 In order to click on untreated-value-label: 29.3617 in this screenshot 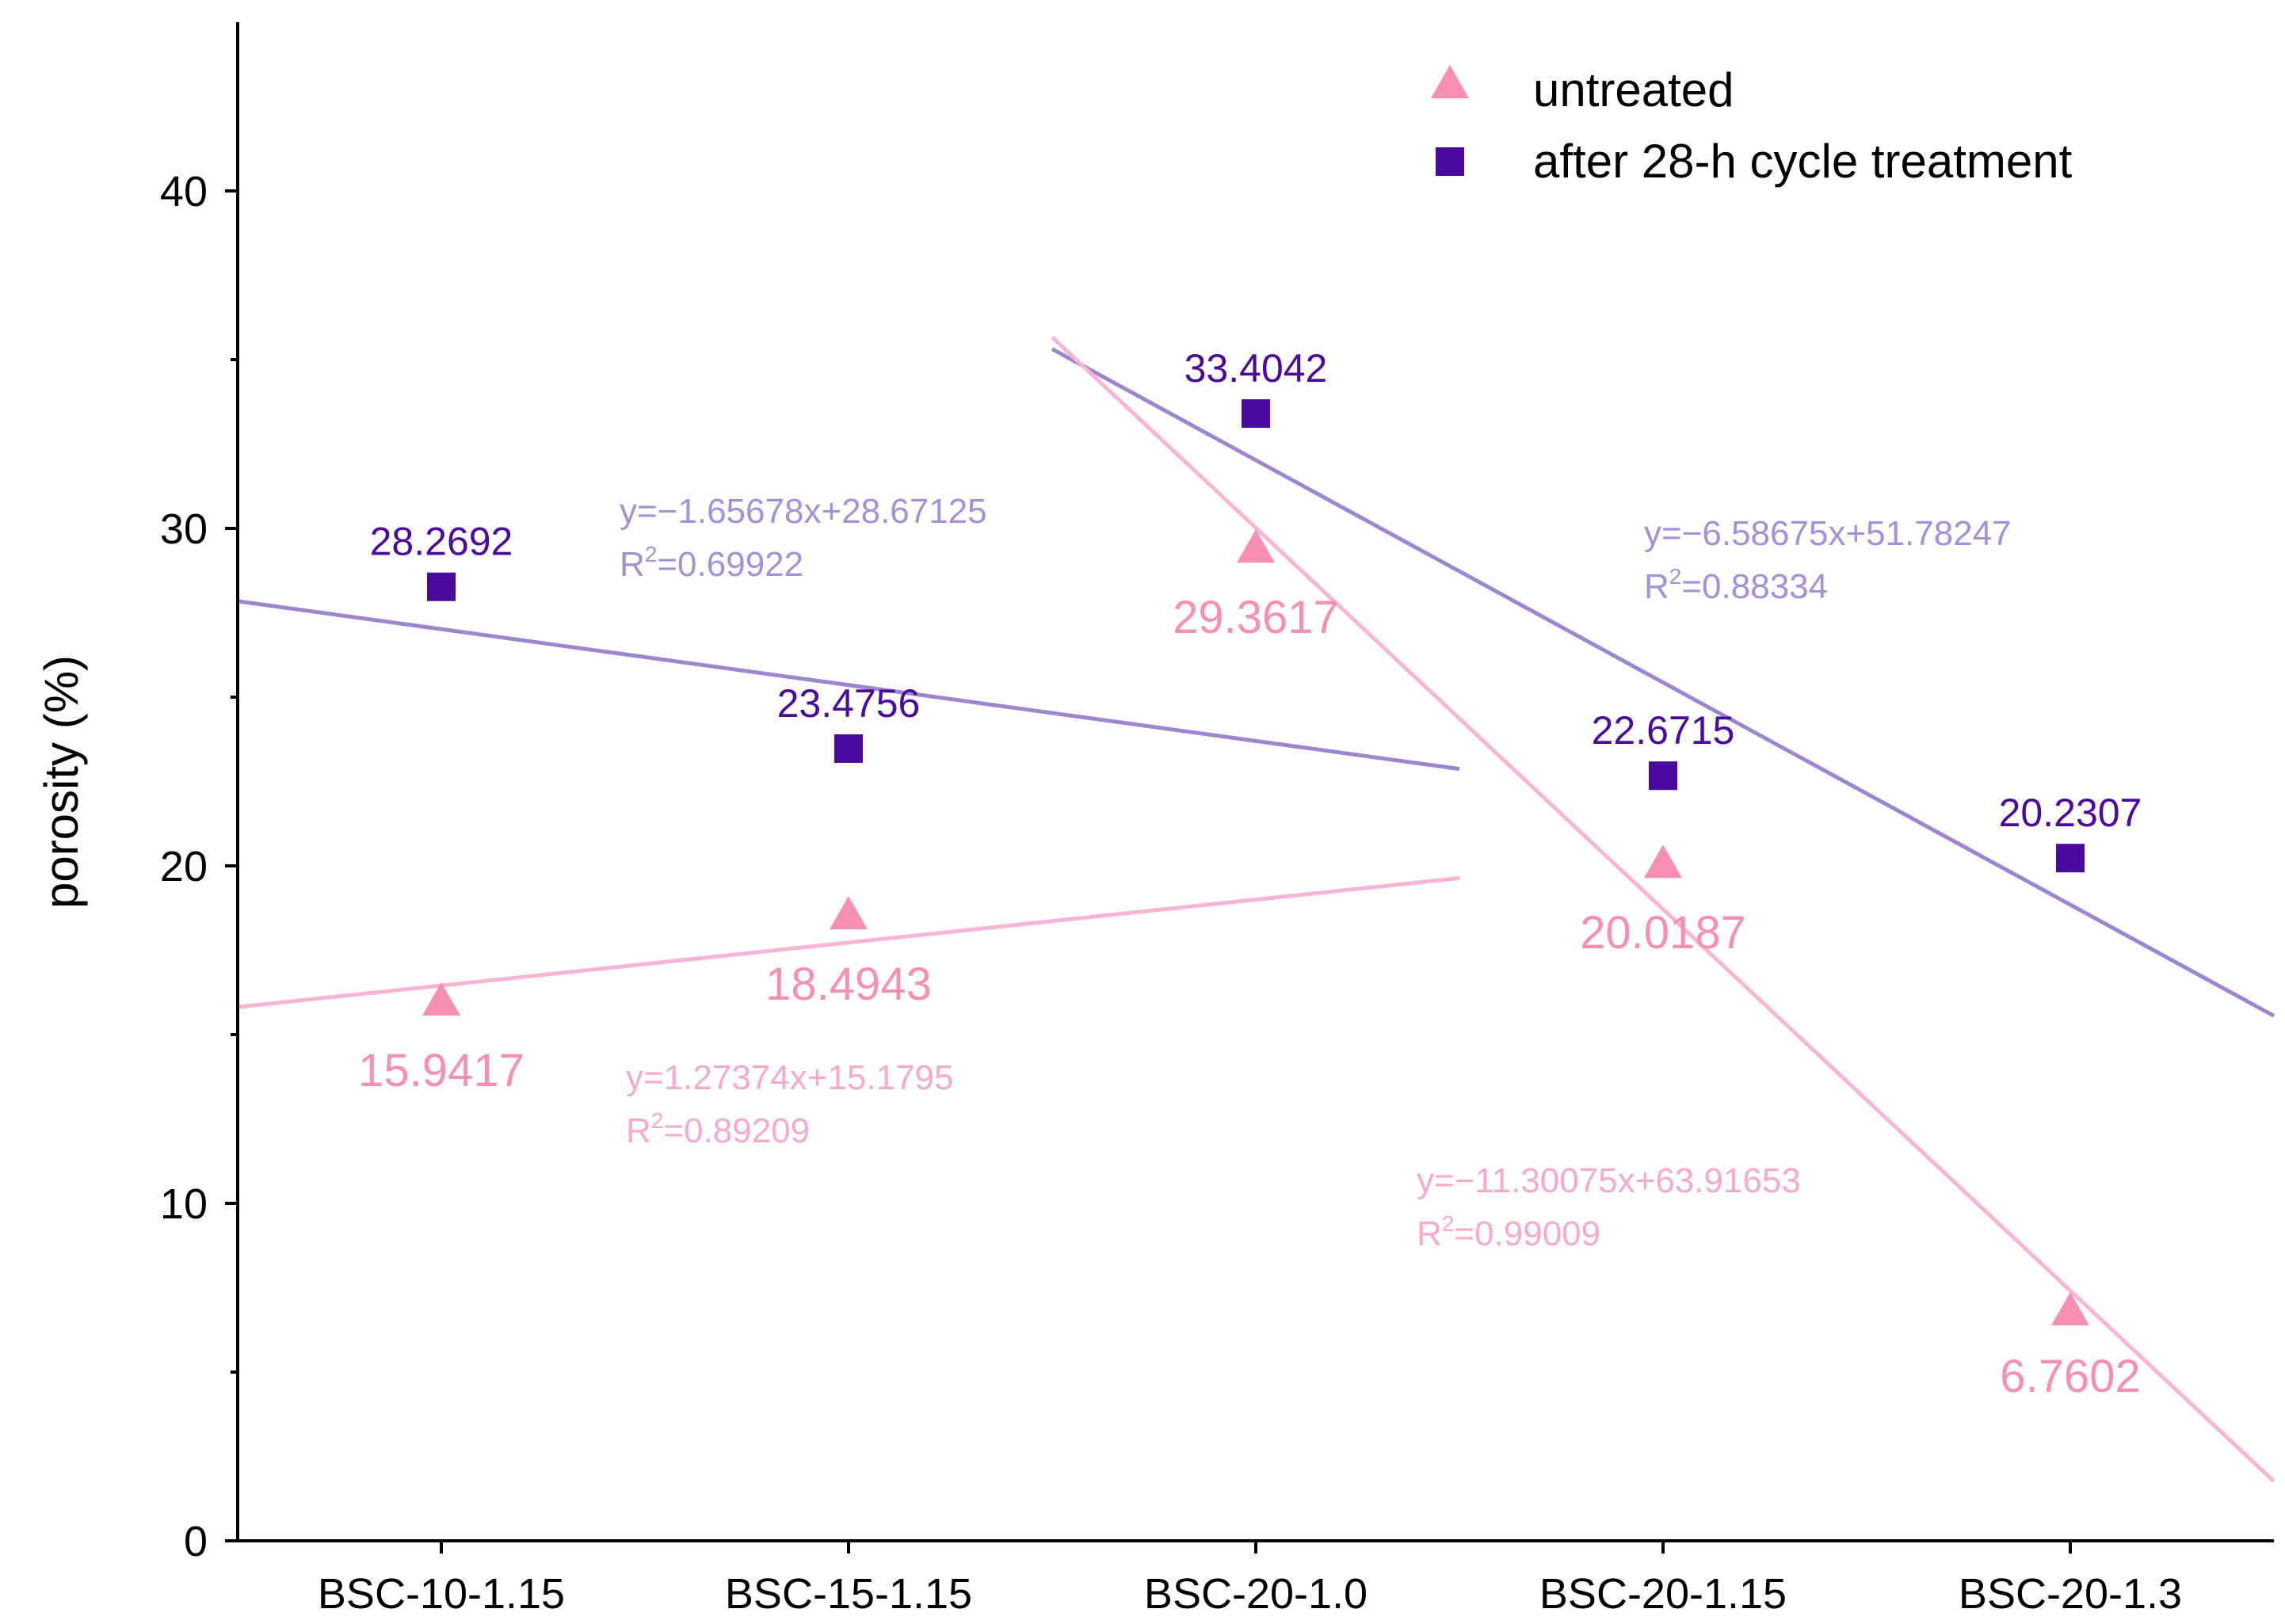, I will do `click(1256, 618)`.